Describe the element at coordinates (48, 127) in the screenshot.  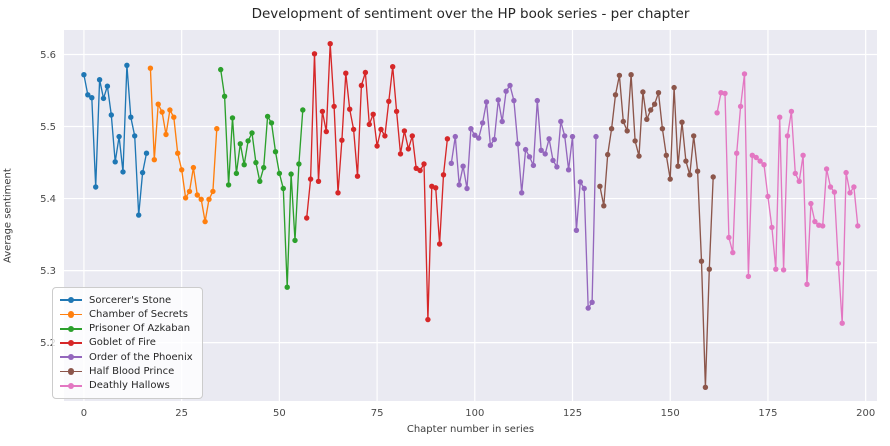
I see `y-tick-label: 5.5` at that location.